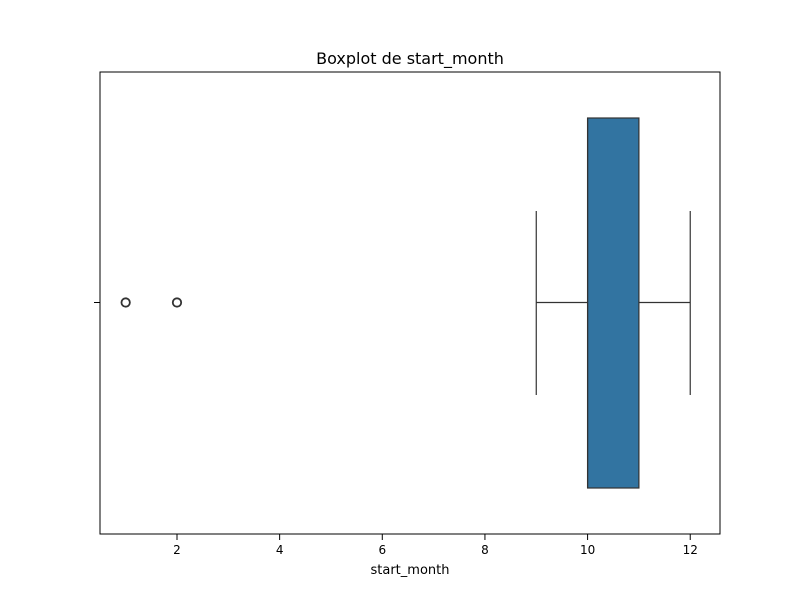  What do you see at coordinates (280, 550) in the screenshot?
I see `x-tick-label: 4` at bounding box center [280, 550].